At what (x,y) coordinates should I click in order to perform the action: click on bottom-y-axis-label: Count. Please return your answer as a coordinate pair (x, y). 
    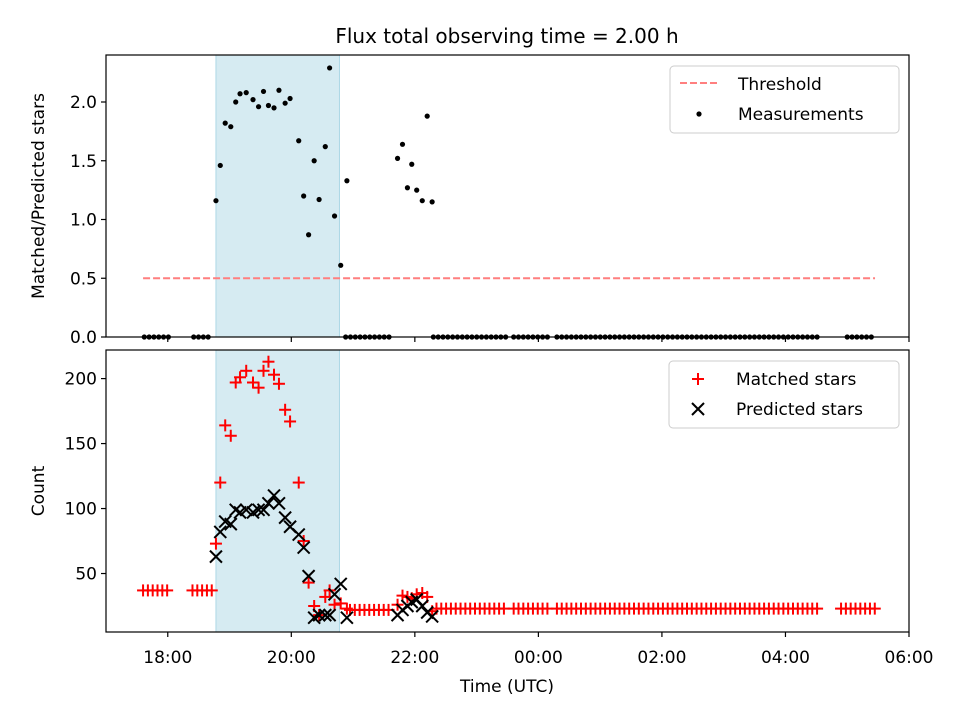
    Looking at the image, I should click on (39, 490).